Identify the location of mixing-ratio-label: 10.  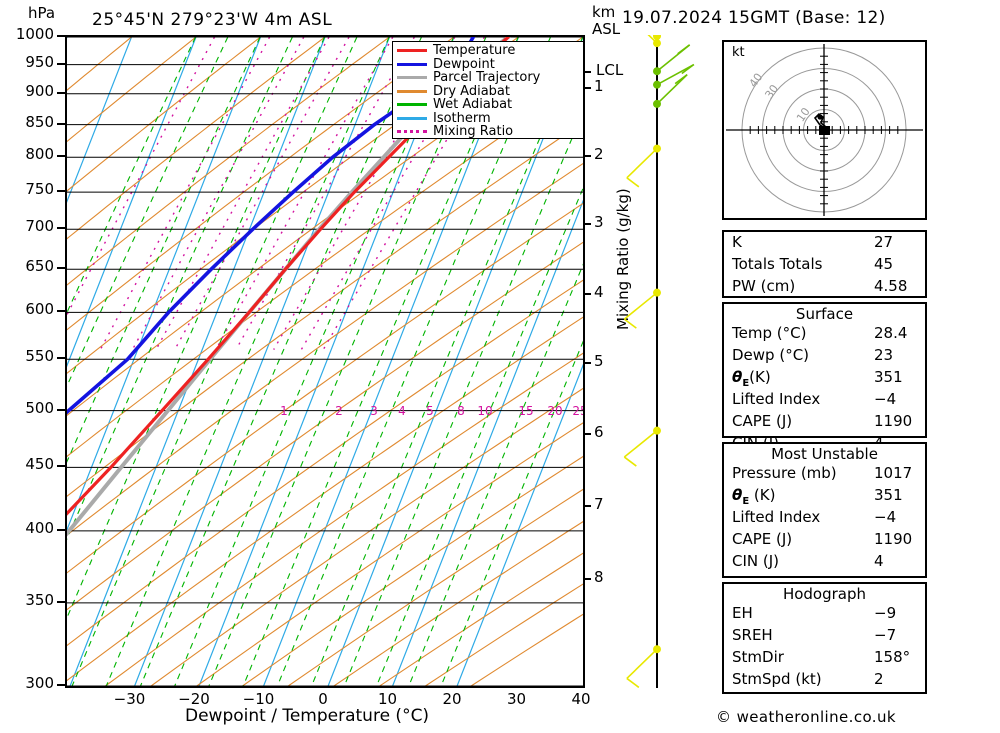
(485, 411).